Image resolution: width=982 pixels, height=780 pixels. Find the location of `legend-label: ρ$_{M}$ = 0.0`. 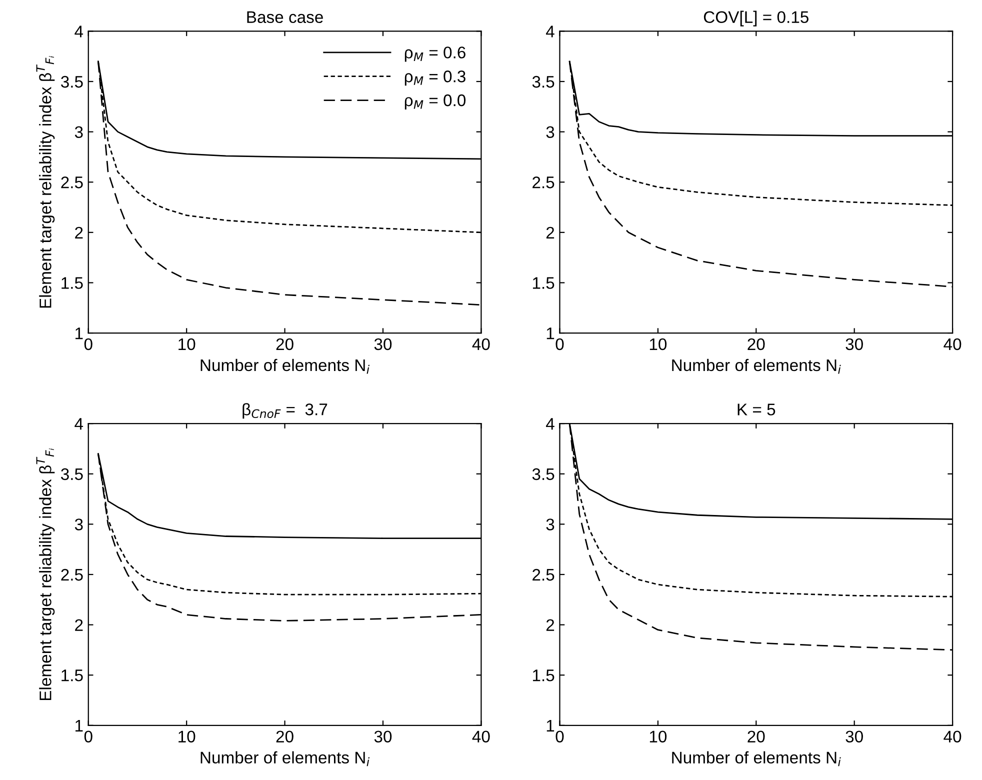

legend-label: ρ$_{M}$ = 0.0 is located at coordinates (435, 102).